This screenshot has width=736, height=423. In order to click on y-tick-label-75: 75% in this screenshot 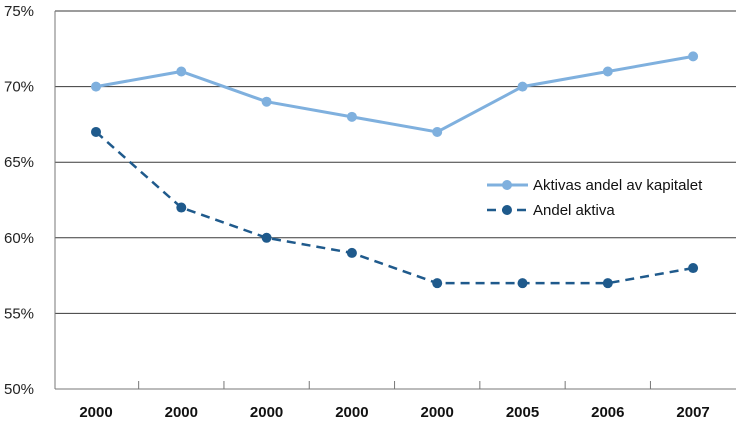, I will do `click(19, 11)`.